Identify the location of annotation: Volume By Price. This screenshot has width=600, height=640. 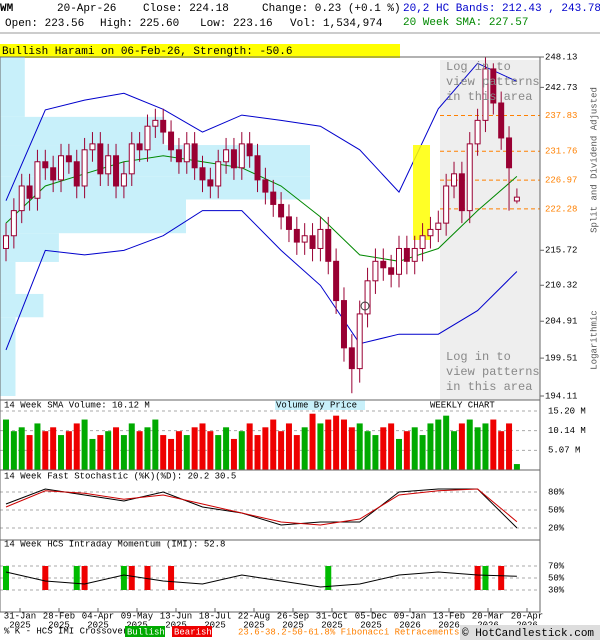
(316, 405).